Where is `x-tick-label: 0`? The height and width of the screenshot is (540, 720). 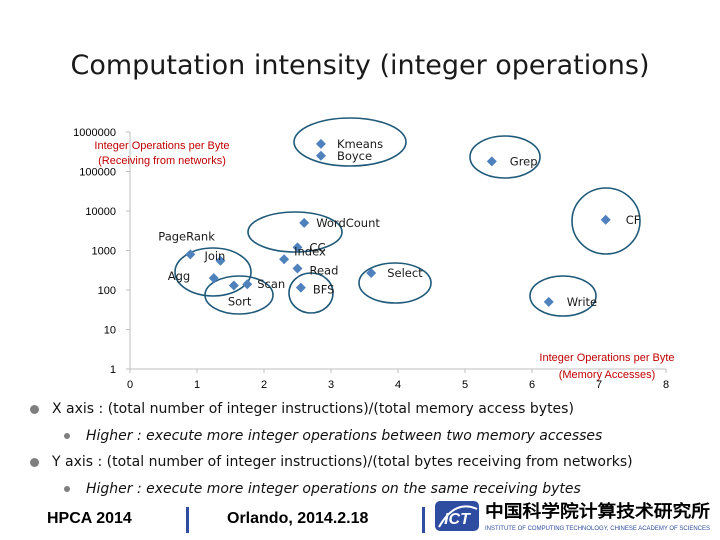 x-tick-label: 0 is located at coordinates (130, 385).